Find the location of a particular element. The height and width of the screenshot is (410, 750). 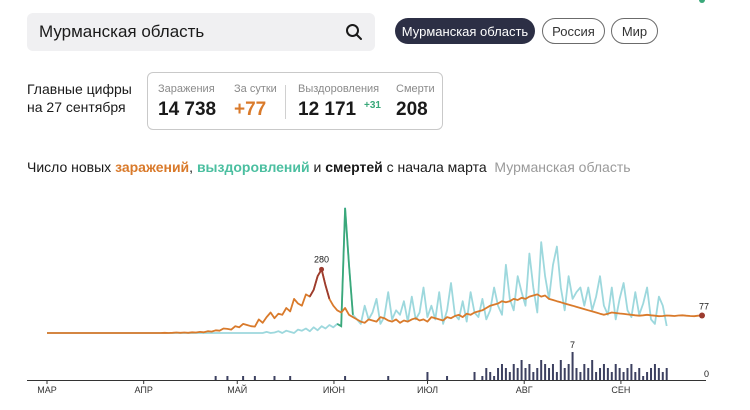

deaths-label: Смерти is located at coordinates (415, 89).